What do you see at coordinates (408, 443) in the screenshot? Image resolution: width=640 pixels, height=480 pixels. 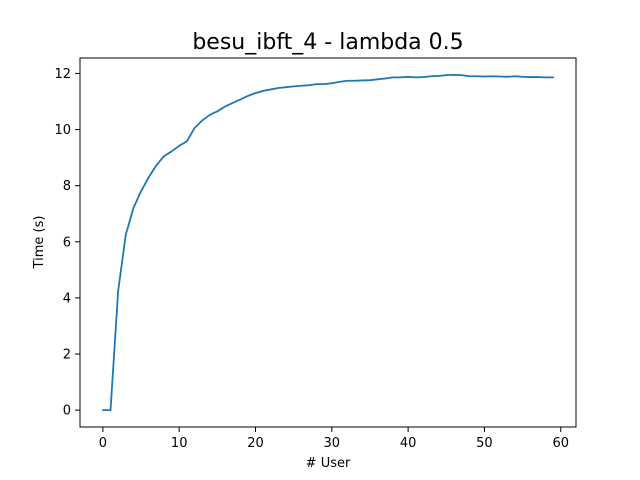 I see `x-tick-label: 40` at bounding box center [408, 443].